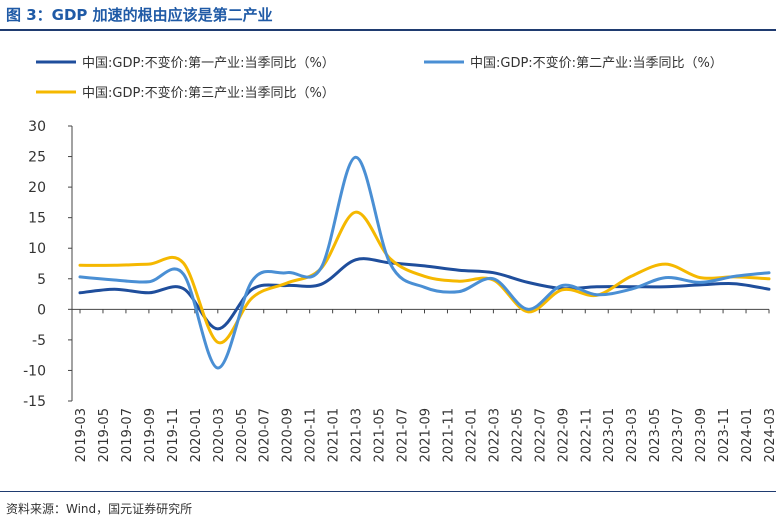 The width and height of the screenshot is (776, 523). I want to click on y-tick-label: 20, so click(37, 188).